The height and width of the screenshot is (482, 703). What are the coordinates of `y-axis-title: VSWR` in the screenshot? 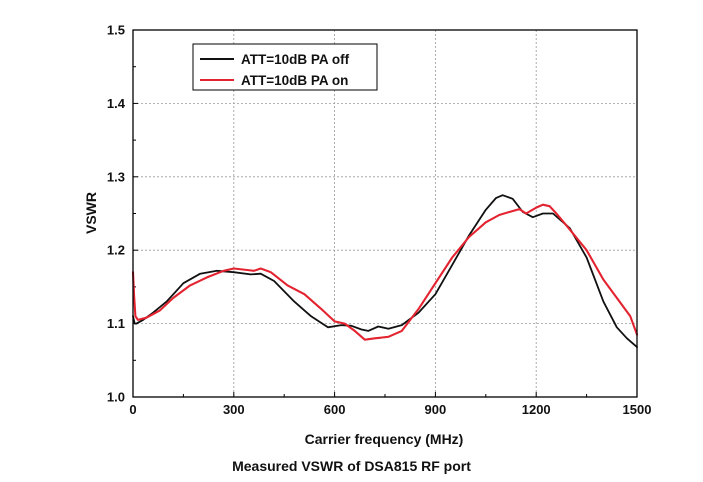 It's located at (91, 213).